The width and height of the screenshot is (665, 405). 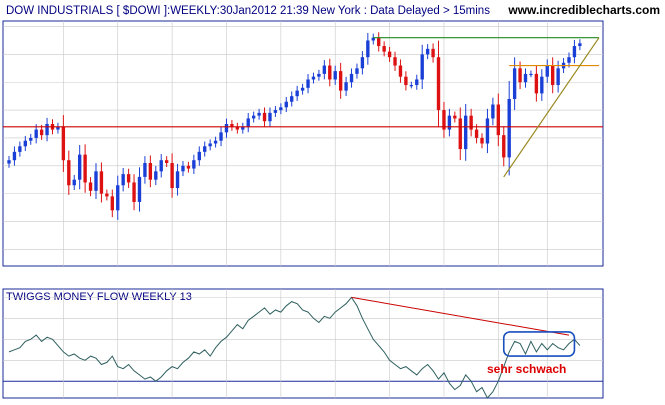 What do you see at coordinates (526, 369) in the screenshot?
I see `flow-annotation: sehr schwach` at bounding box center [526, 369].